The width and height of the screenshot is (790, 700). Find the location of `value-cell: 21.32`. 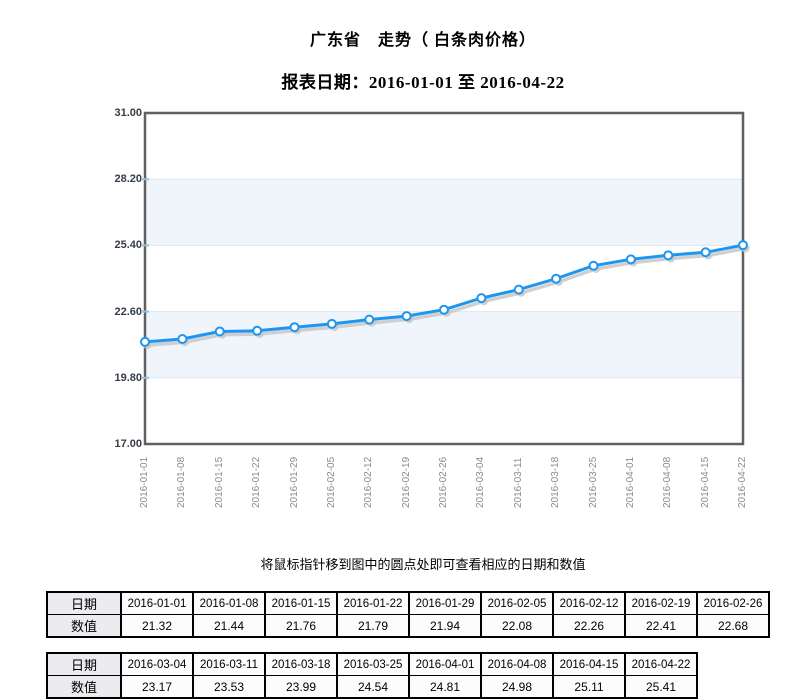

value-cell: 21.32 is located at coordinates (157, 626).